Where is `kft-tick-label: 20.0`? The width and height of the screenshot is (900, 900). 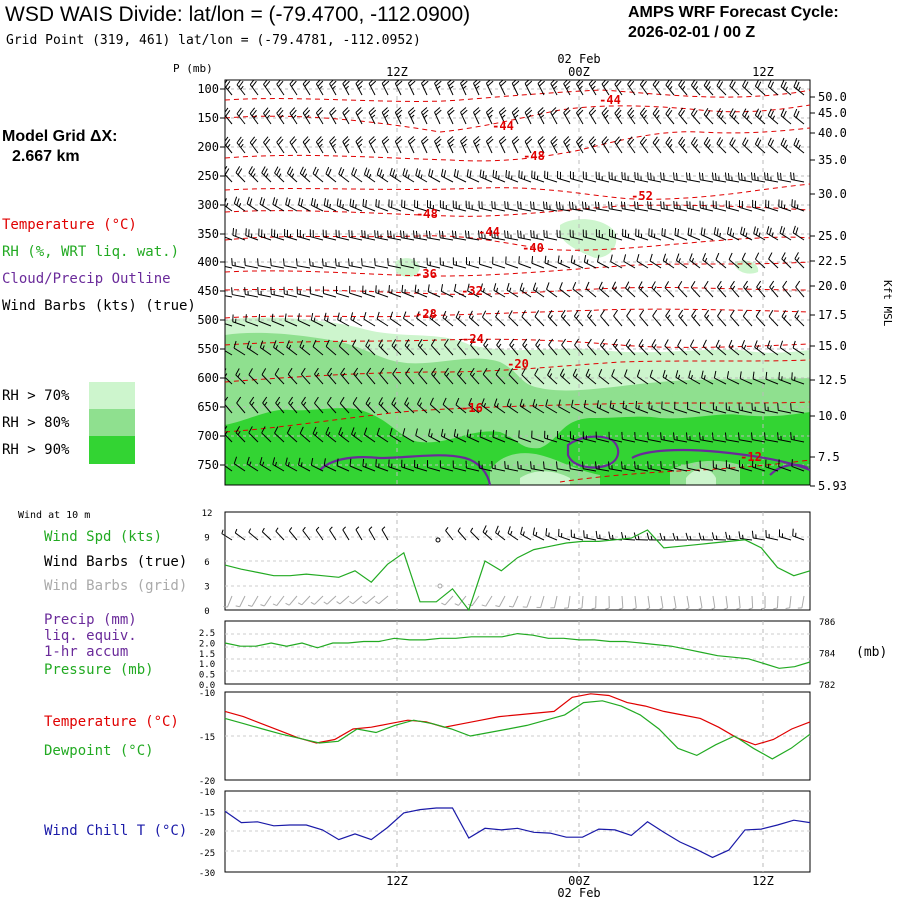 kft-tick-label: 20.0 is located at coordinates (832, 286).